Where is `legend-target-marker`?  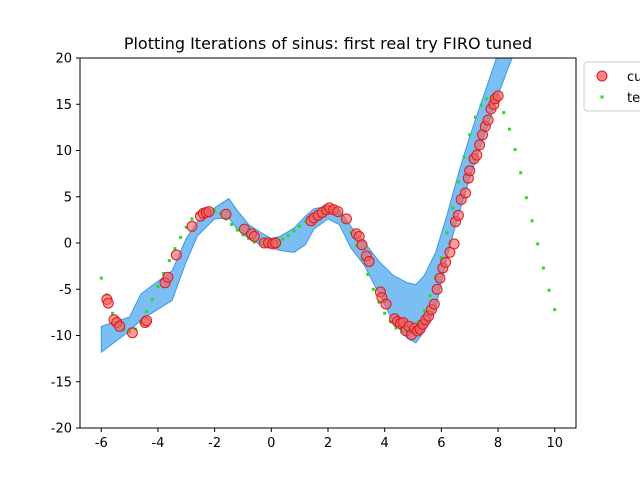 legend-target-marker is located at coordinates (602, 97).